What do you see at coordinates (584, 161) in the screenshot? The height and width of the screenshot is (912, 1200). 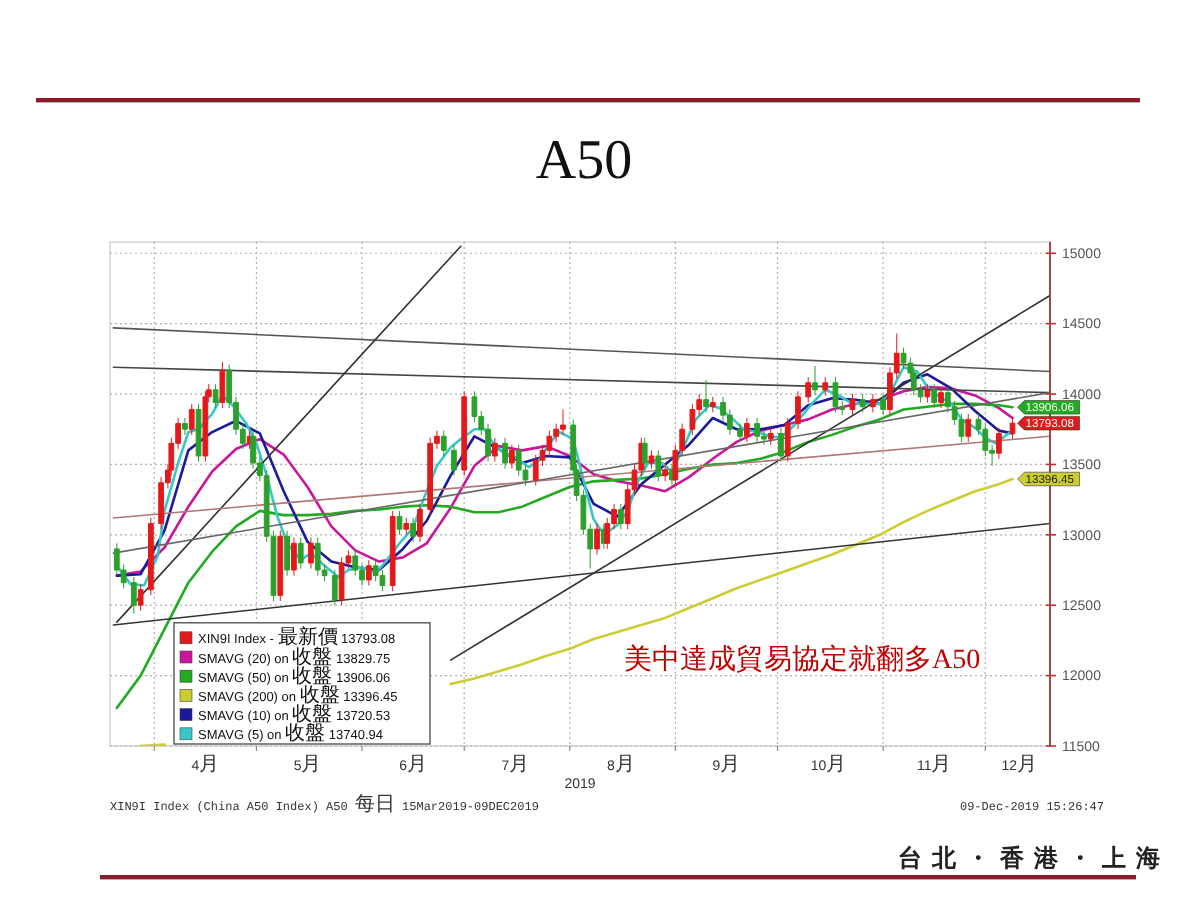 I see `chart-title: A50` at bounding box center [584, 161].